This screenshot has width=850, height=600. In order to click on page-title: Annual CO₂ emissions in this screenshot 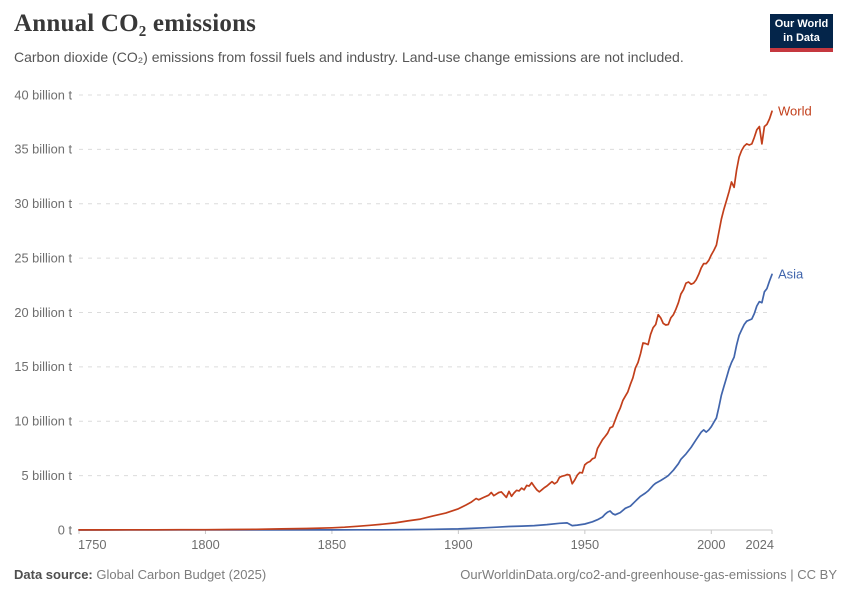, I will do `click(135, 23)`.